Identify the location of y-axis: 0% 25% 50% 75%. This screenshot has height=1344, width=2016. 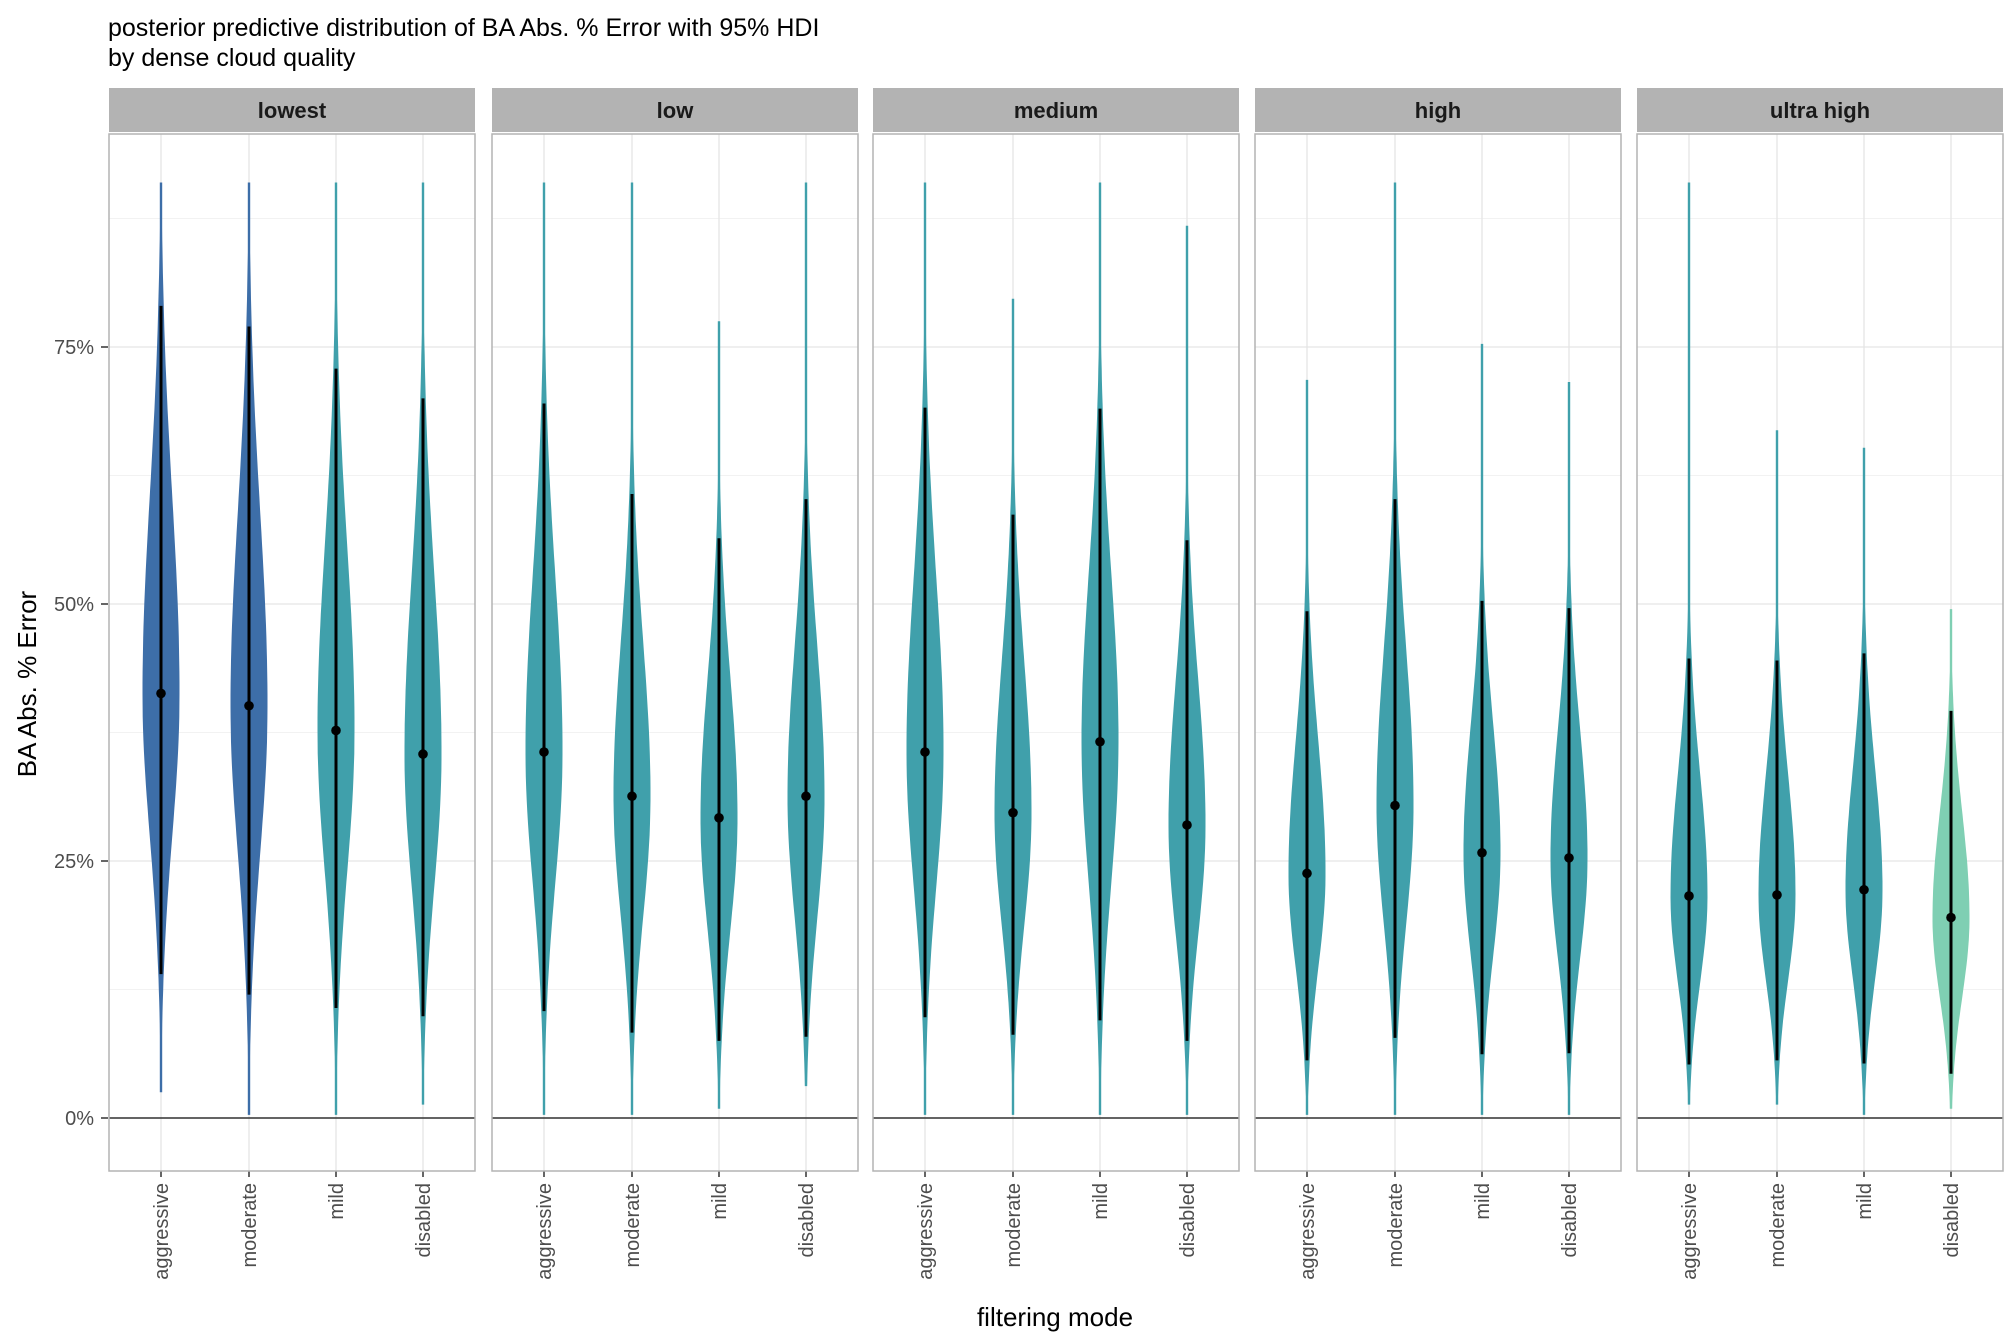
(81, 733).